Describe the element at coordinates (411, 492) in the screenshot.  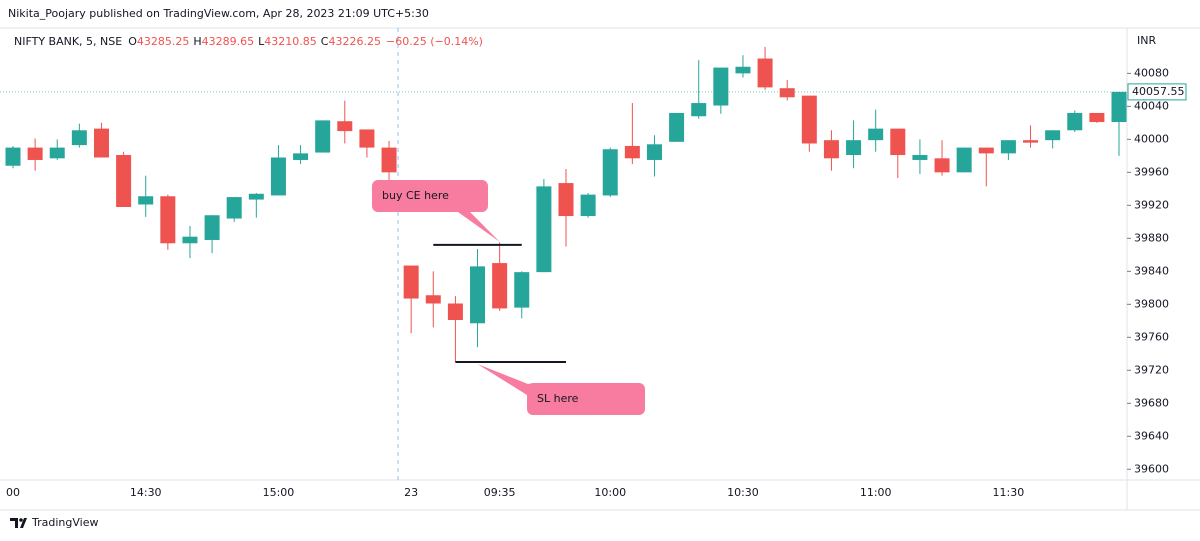
I see `x-tick-label: 23` at that location.